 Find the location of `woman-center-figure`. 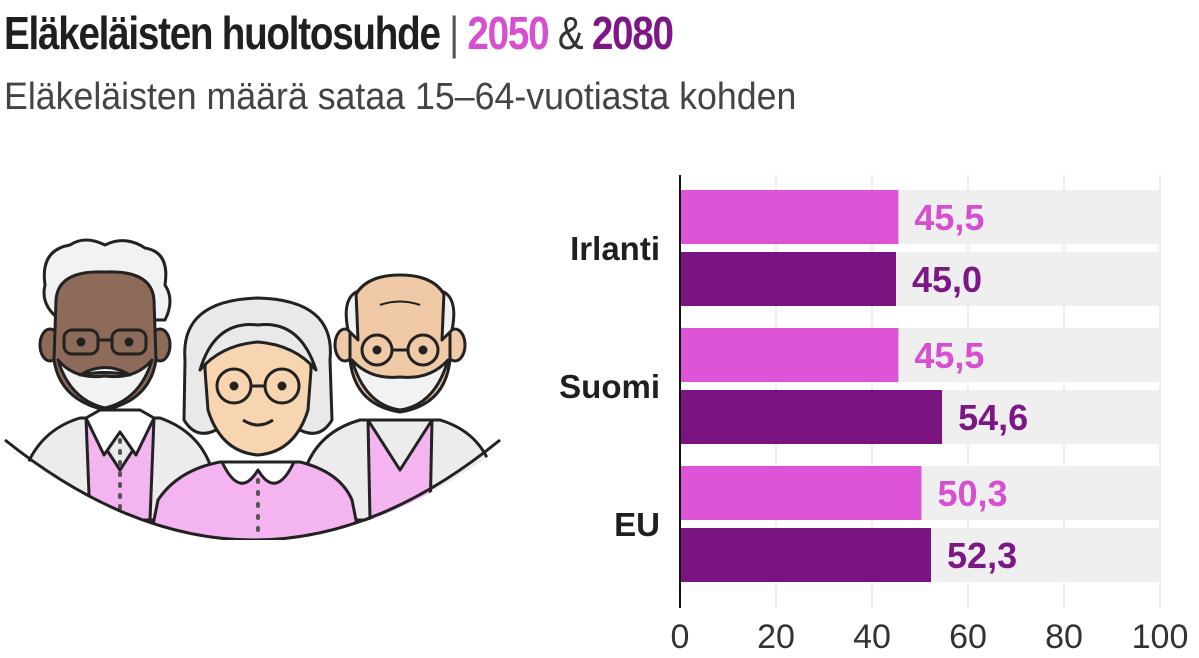

woman-center-figure is located at coordinates (255, 418).